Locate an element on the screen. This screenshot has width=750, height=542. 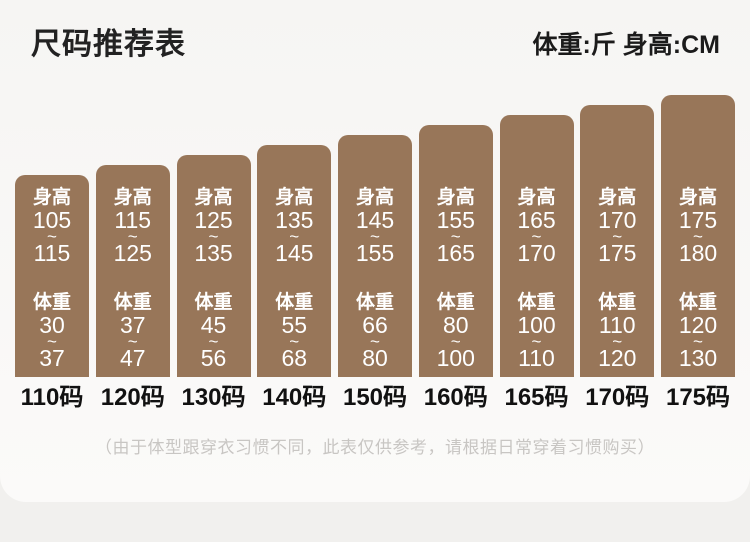
weight-max: 56 is located at coordinates (213, 358).